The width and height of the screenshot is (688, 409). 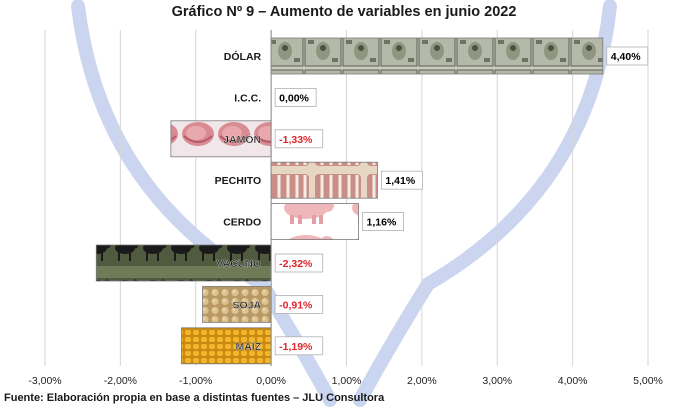 I want to click on category-label-vacuno: VACUNO, so click(x=238, y=264).